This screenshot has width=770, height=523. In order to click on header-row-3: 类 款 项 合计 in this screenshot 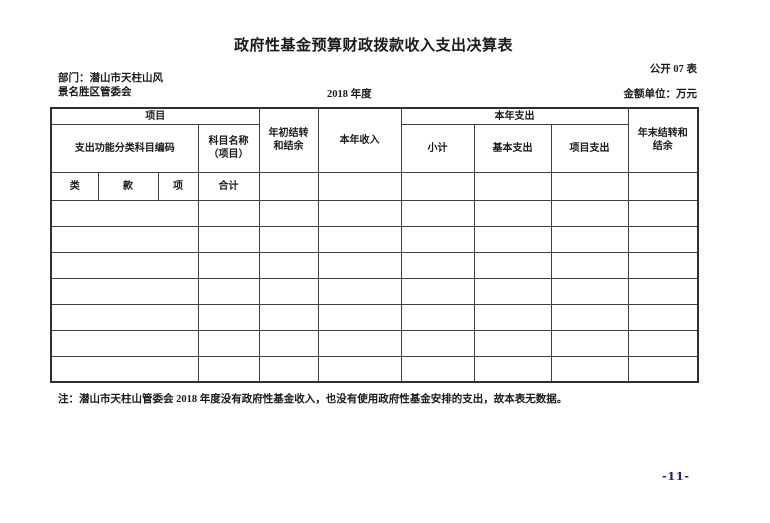, I will do `click(374, 186)`.